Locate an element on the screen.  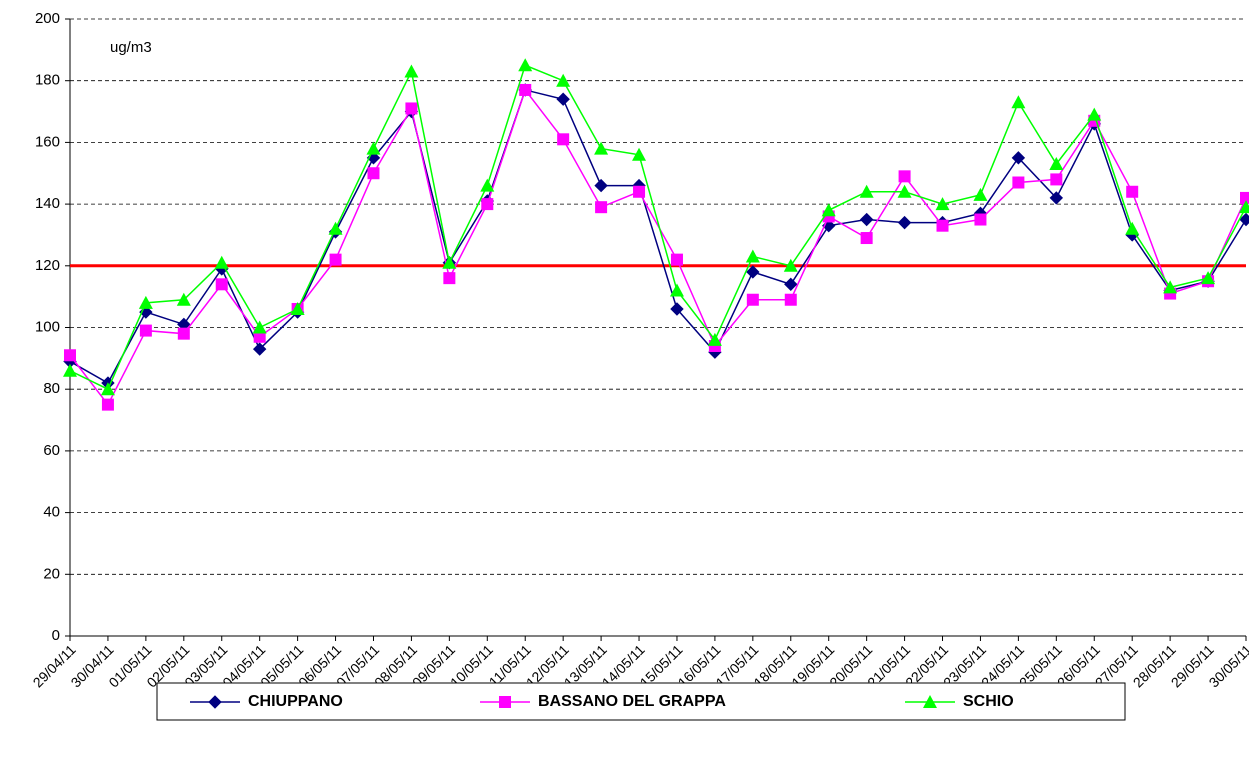
unit-annotation: ug/m3 is located at coordinates (131, 47).